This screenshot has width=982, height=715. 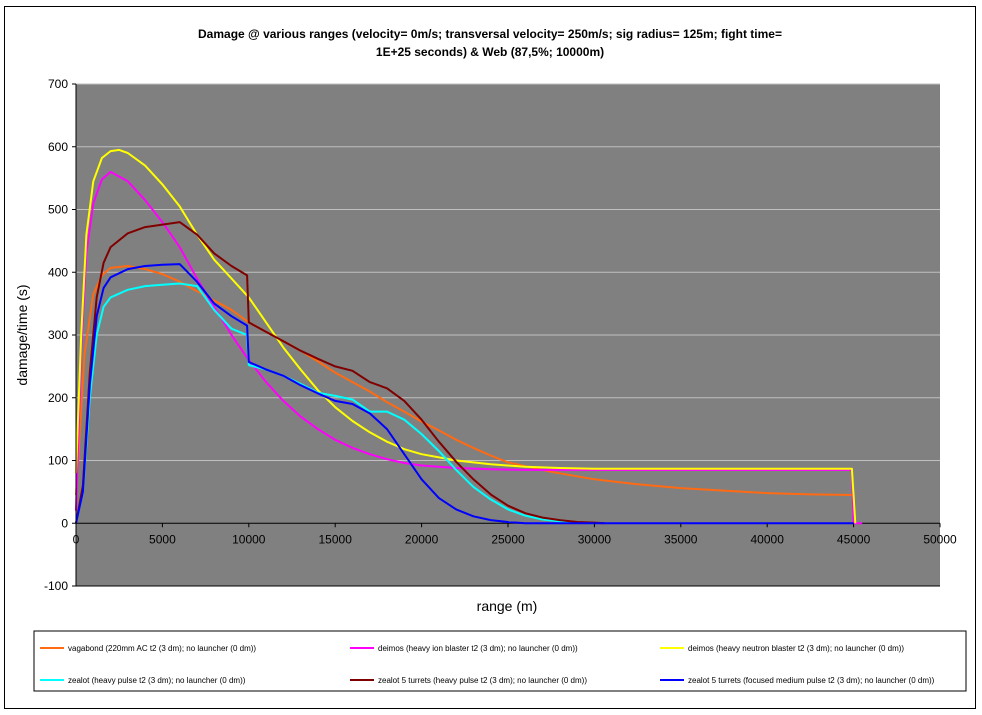 I want to click on x-axis-label: range (m), so click(x=507, y=606).